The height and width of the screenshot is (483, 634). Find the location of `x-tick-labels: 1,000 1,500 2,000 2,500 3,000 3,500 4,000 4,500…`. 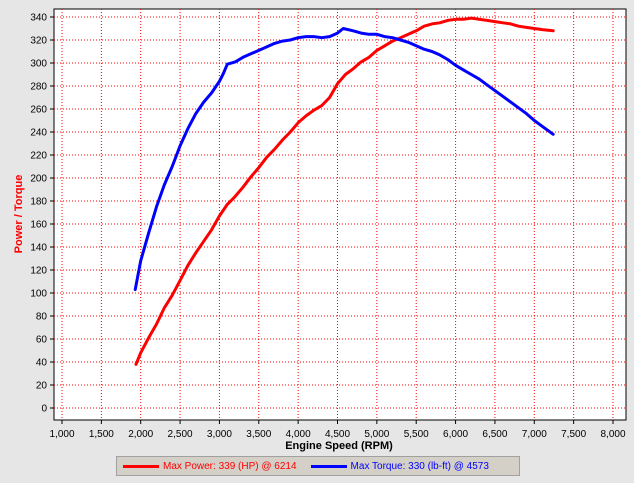

x-tick-labels: 1,000 1,500 2,000 2,500 3,000 3,500 4,000 4,500… is located at coordinates (337, 430).